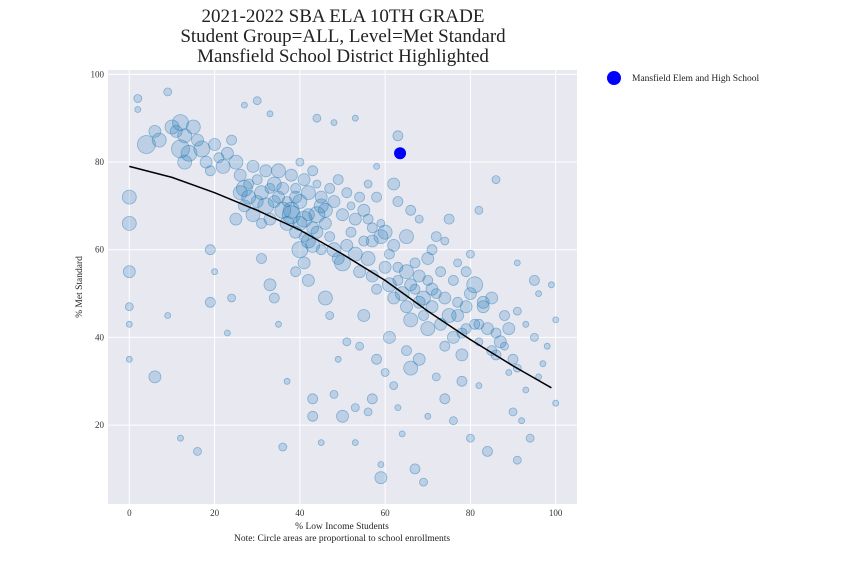 The width and height of the screenshot is (864, 576). I want to click on highlight-point, so click(400, 153).